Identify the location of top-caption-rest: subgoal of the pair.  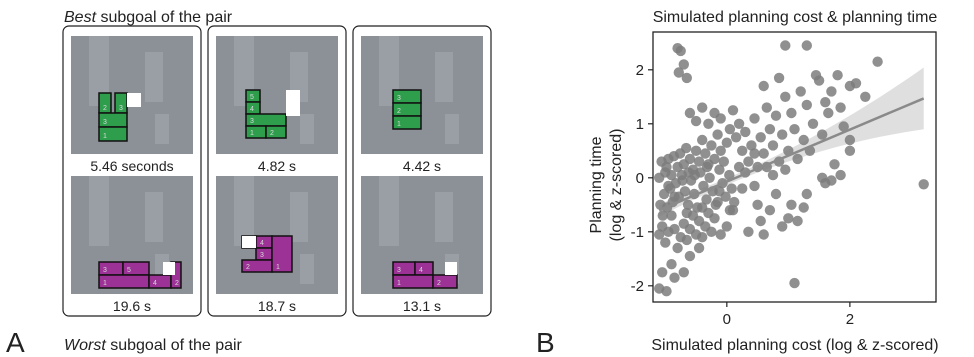
(164, 17).